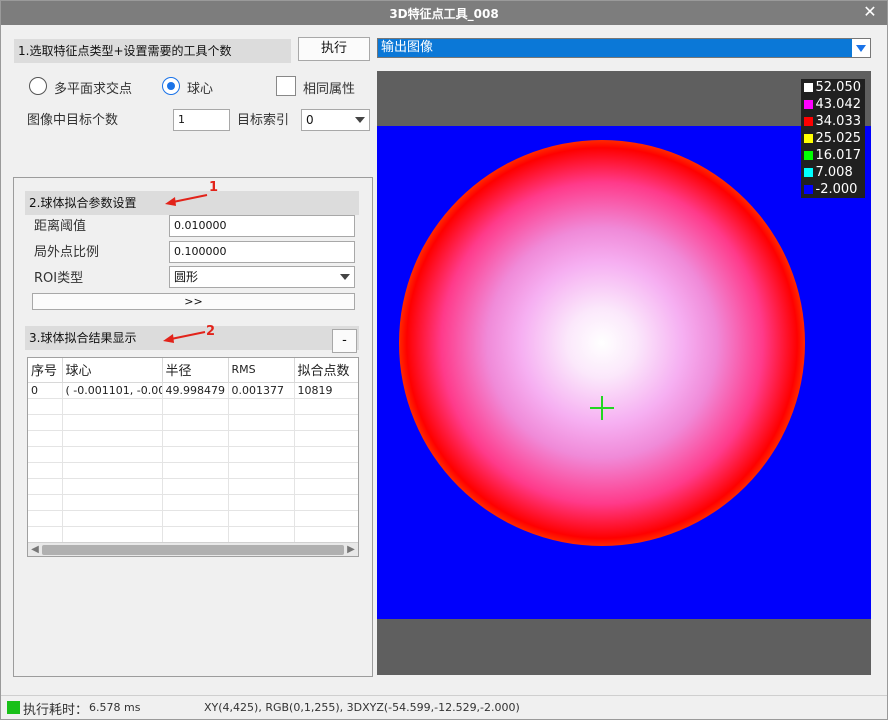  I want to click on legend-item: -2.000, so click(832, 189).